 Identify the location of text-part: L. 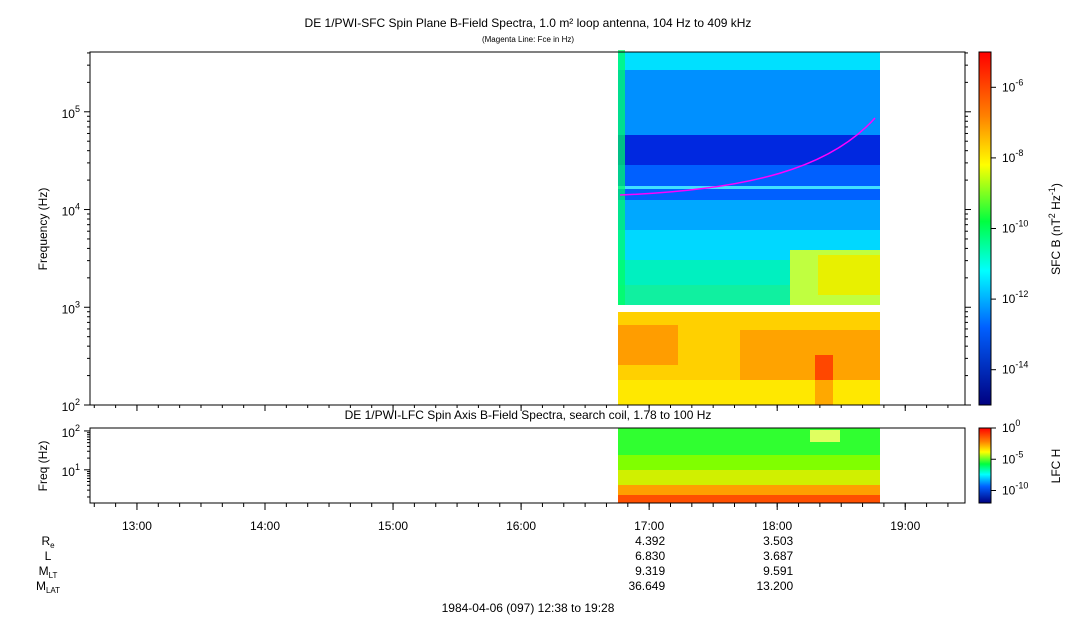
(48, 556).